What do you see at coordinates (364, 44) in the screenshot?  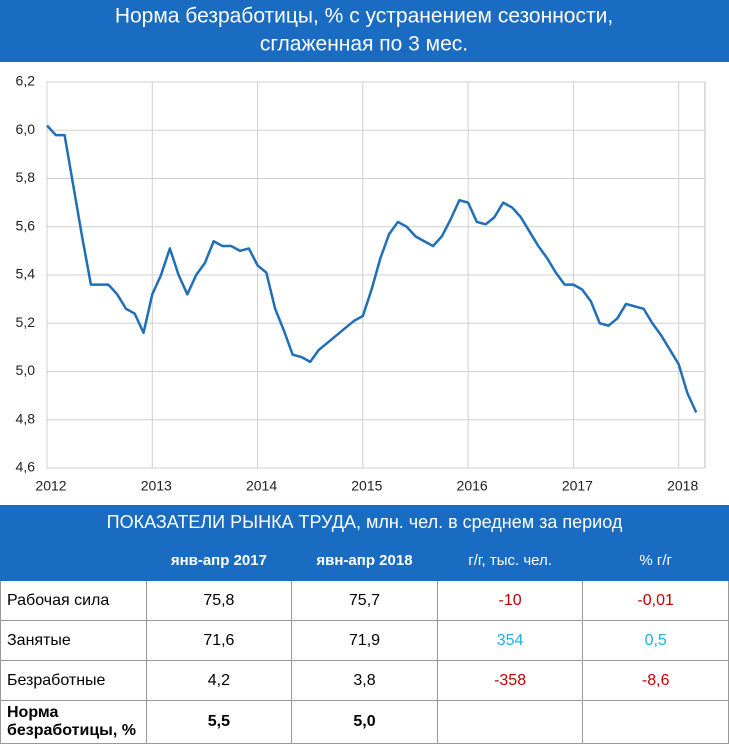 I see `chart-title: сглаженная по 3 мес.` at bounding box center [364, 44].